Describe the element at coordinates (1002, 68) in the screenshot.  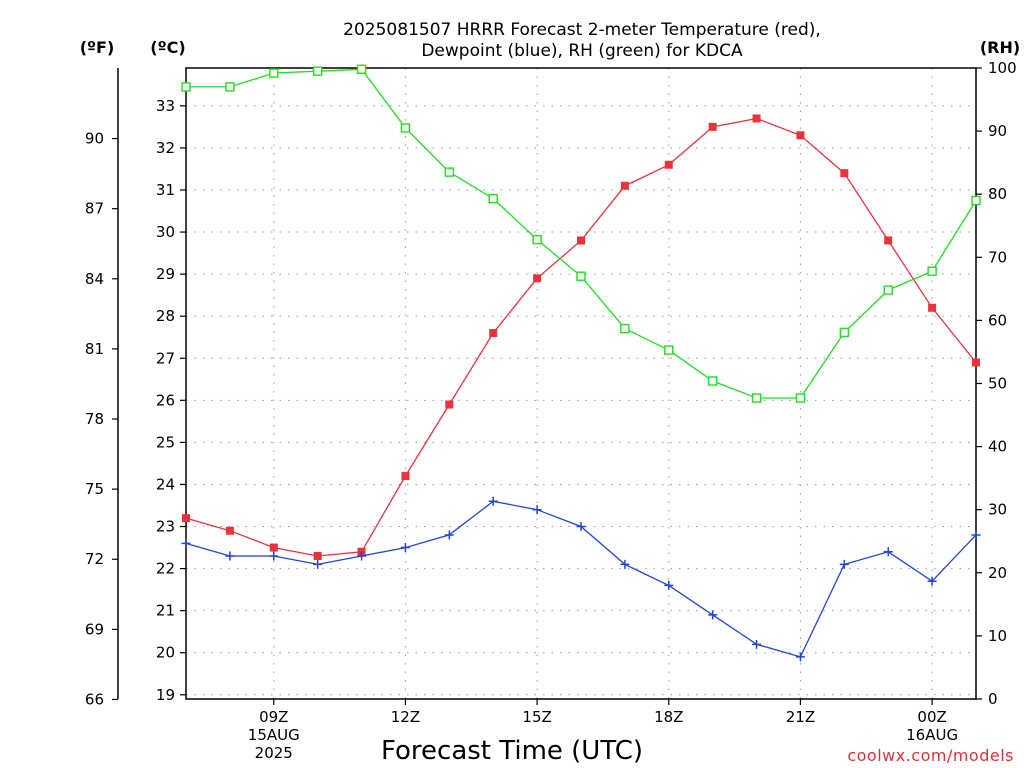
I see `rh-tick-label: 100` at that location.